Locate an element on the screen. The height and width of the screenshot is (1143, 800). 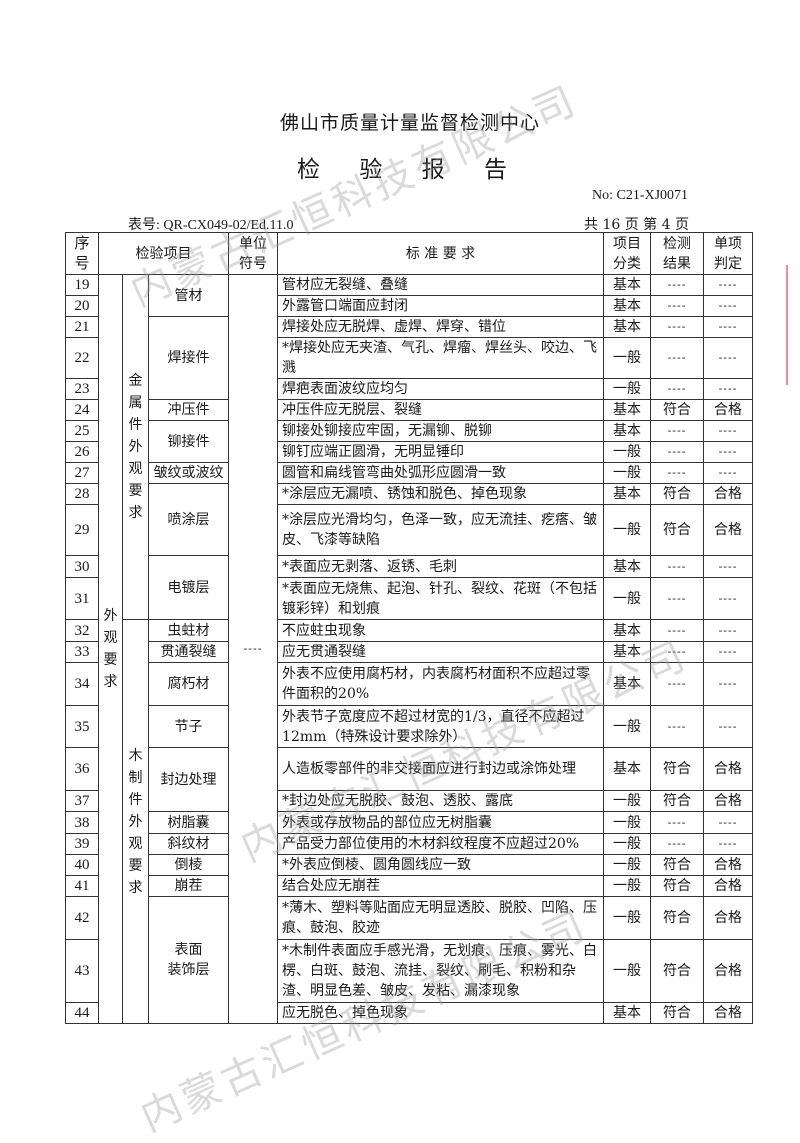
row-standard: *薄木、塑料等贴面应无明显透胶、脱胶、凹陷、压痕、鼓泡、胶迹 is located at coordinates (441, 918).